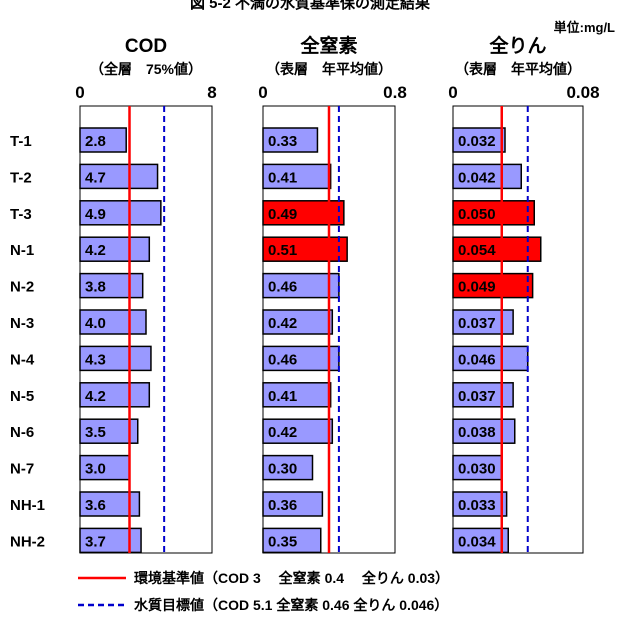 The image size is (629, 626). What do you see at coordinates (477, 323) in the screenshot?
I see `bar-value-label: 0.037` at bounding box center [477, 323].